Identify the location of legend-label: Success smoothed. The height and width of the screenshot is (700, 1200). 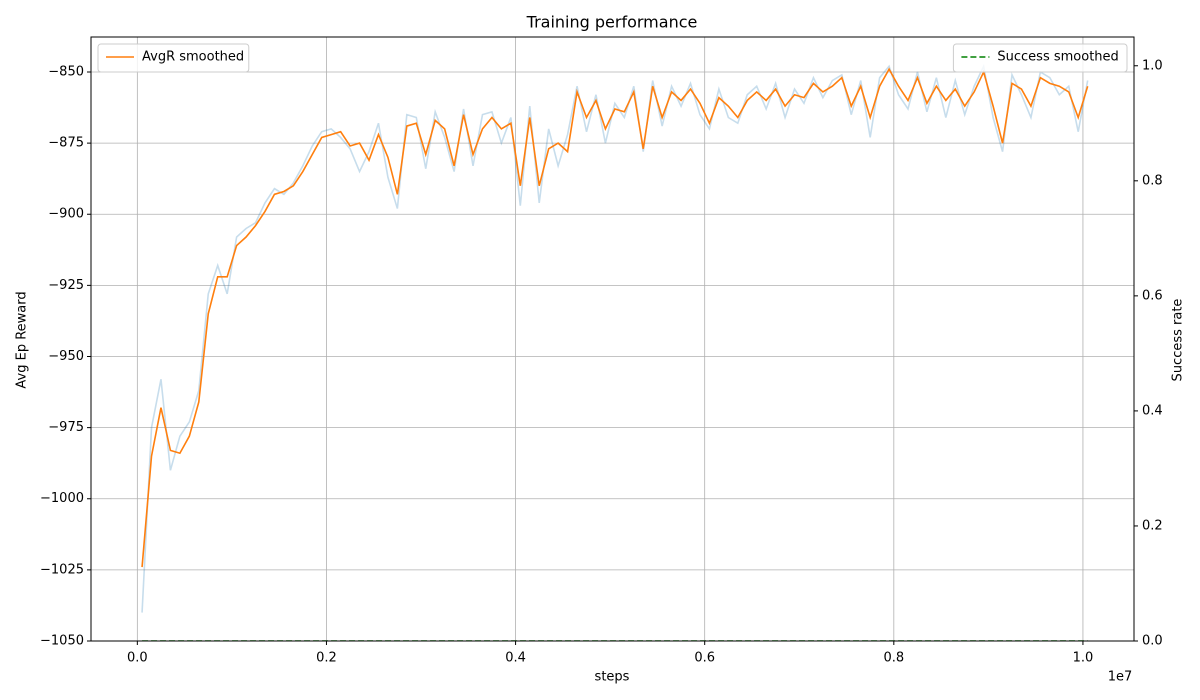
(1057, 57).